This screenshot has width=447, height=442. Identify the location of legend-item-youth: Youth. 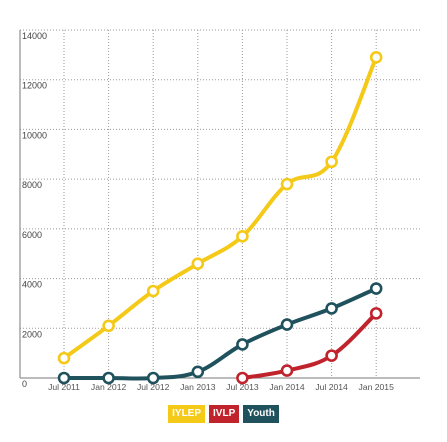
(261, 414).